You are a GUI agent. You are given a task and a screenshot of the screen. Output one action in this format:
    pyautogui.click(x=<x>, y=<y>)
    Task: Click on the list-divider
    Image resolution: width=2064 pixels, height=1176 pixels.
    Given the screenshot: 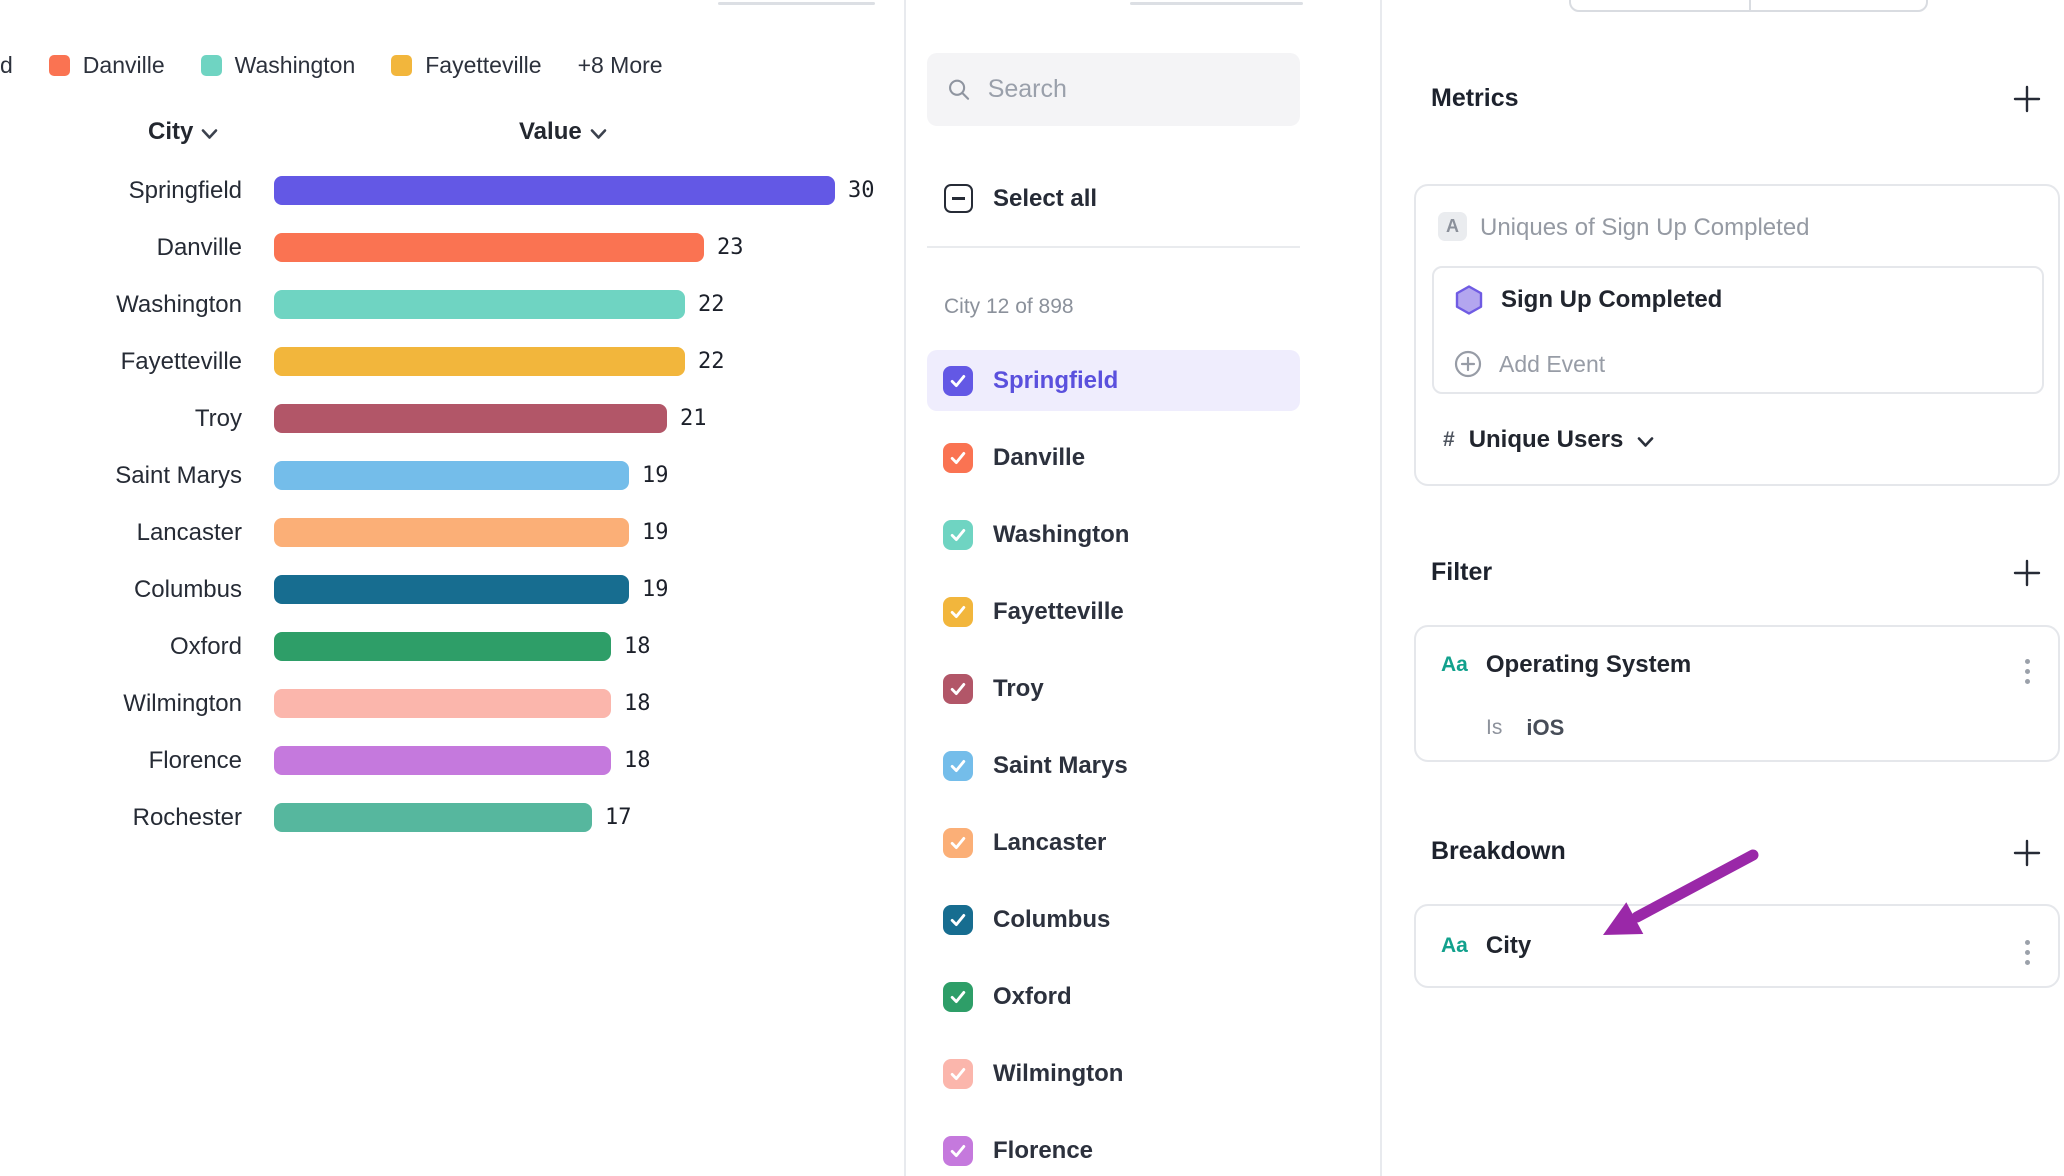 What is the action you would take?
    pyautogui.click(x=1113, y=247)
    